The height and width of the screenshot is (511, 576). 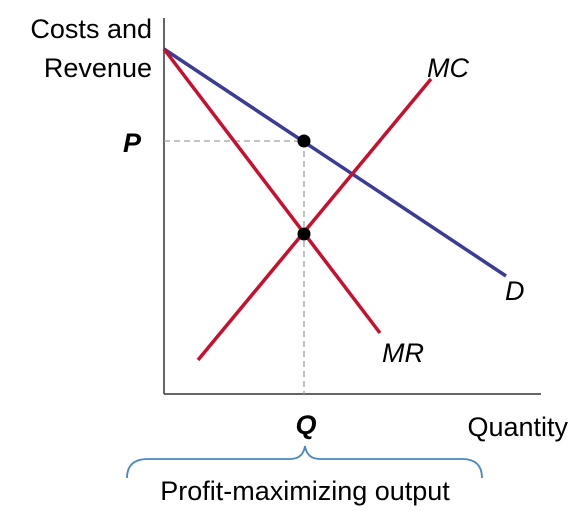 What do you see at coordinates (305, 425) in the screenshot?
I see `quantity-tick-label: Q` at bounding box center [305, 425].